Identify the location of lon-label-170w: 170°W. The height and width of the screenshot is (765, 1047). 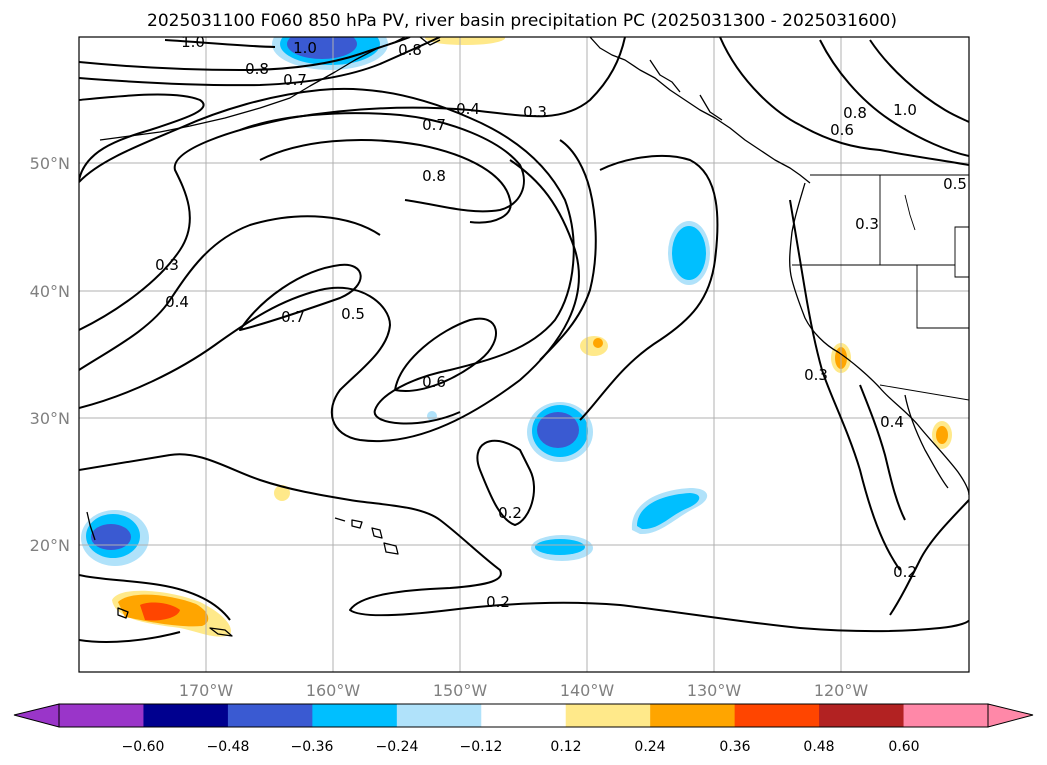
(206, 690).